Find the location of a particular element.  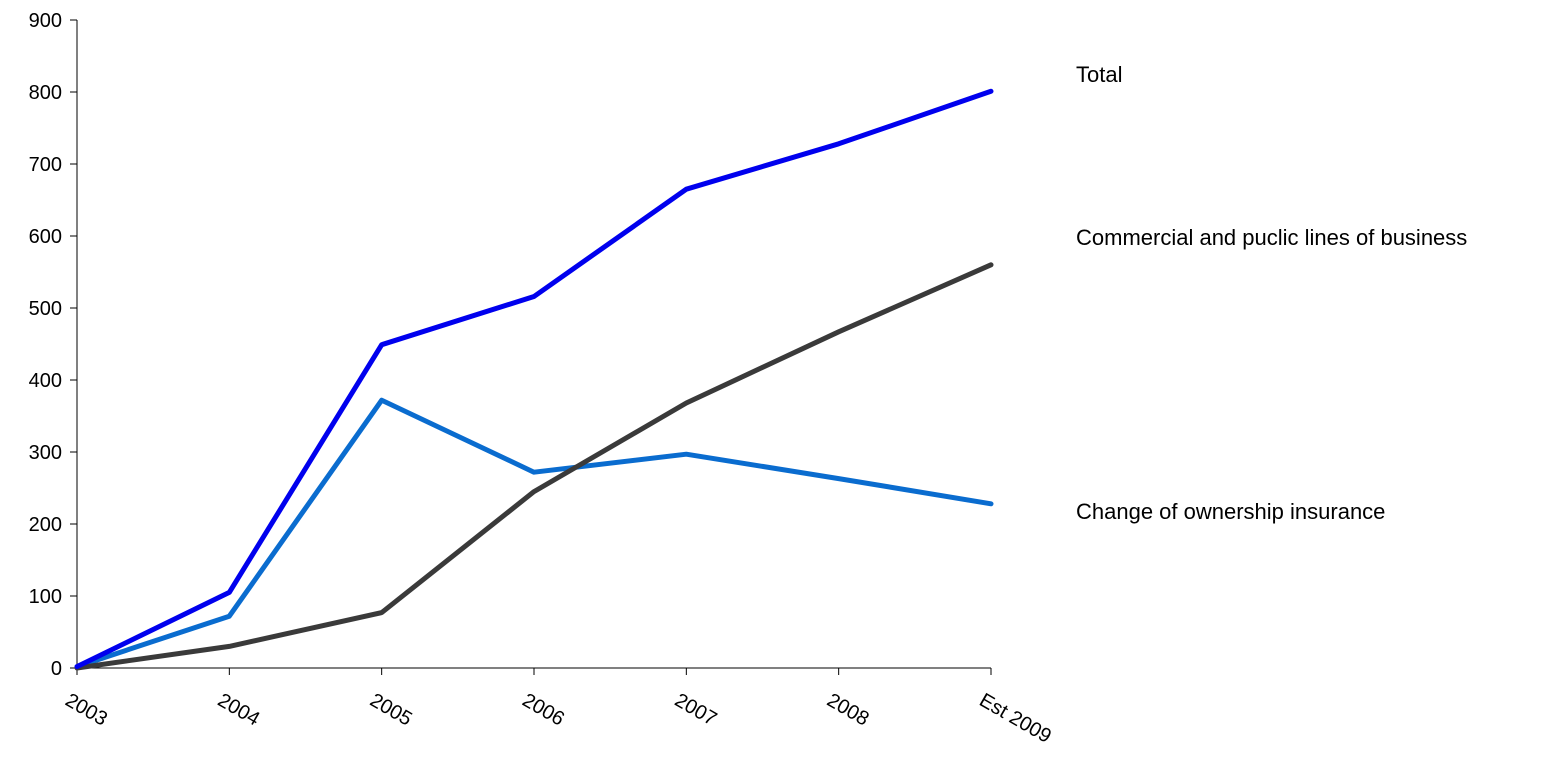

x-tick-label: 2005 is located at coordinates (391, 709).